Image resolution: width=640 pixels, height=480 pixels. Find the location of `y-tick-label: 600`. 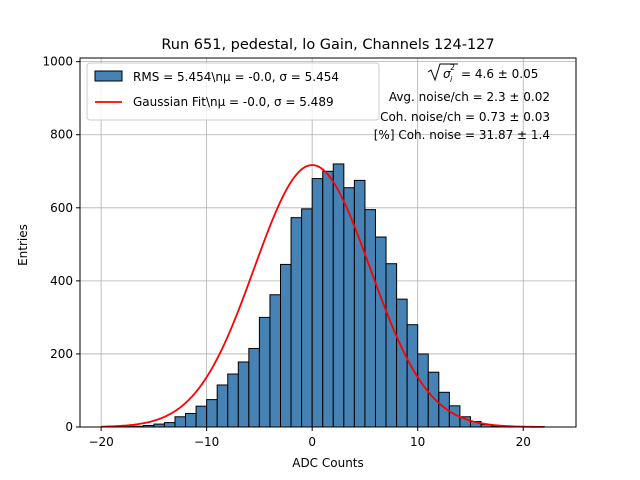

y-tick-label: 600 is located at coordinates (61, 208).